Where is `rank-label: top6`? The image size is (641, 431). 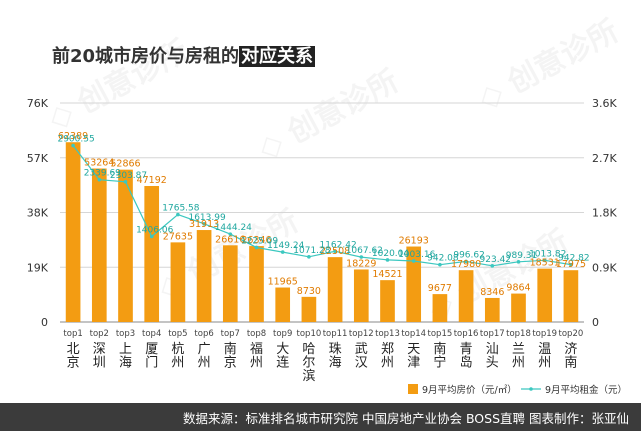 rank-label: top6 is located at coordinates (203, 334).